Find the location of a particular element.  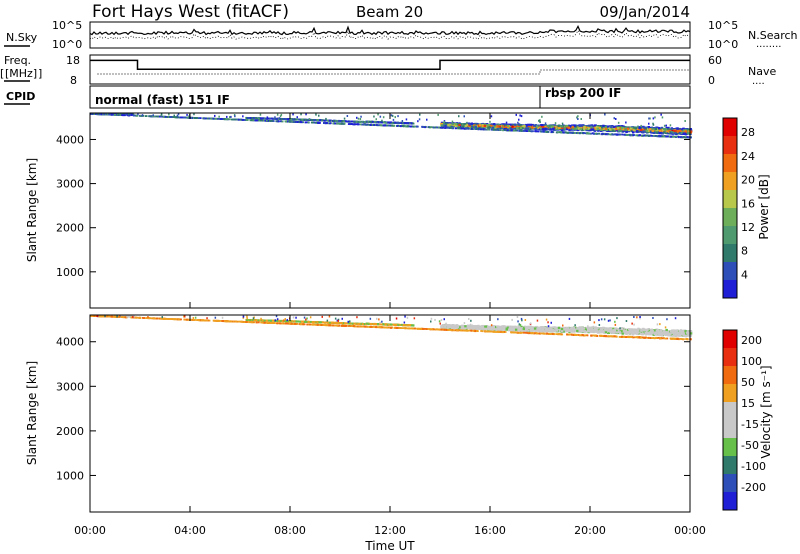

freq-label: Freq. is located at coordinates (17, 60).